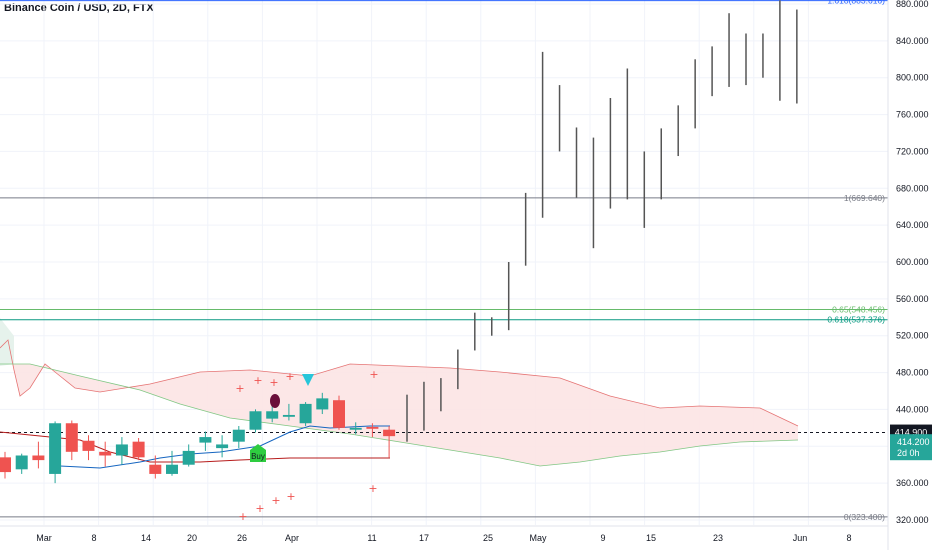  Describe the element at coordinates (308, 380) in the screenshot. I see `signal-triangle` at that location.